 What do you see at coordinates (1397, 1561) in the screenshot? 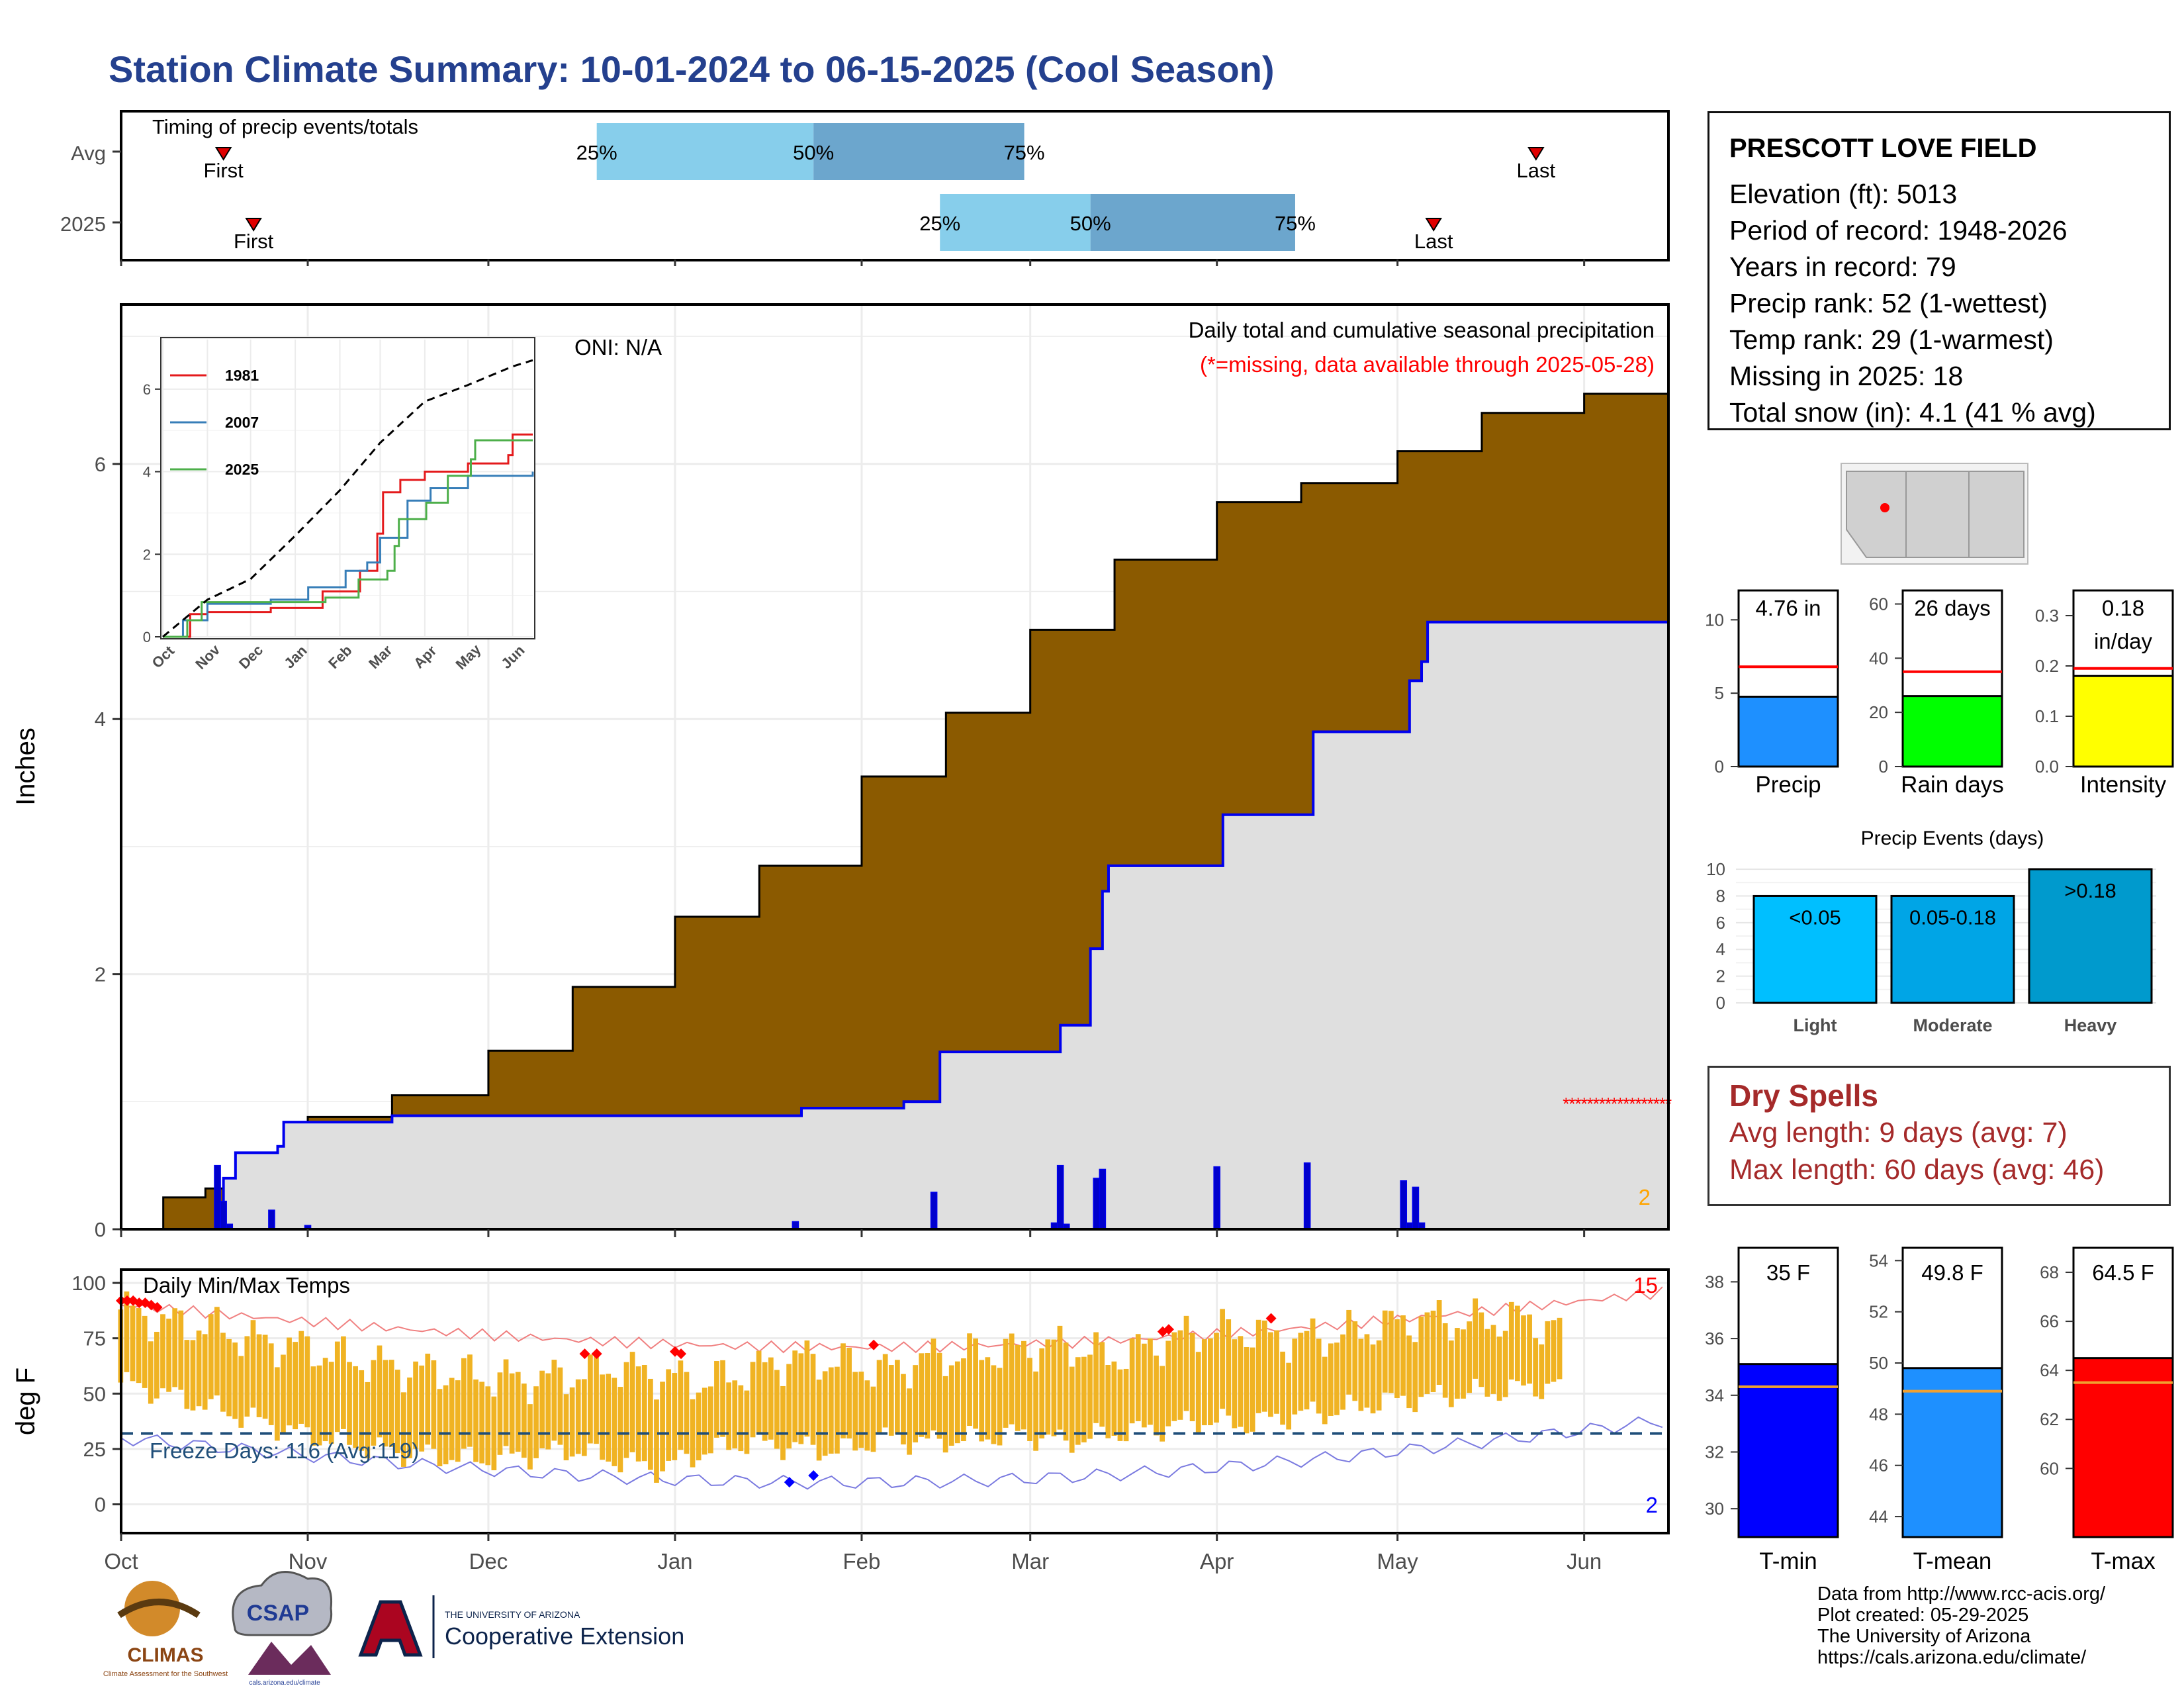
I see `x-month-label: May` at bounding box center [1397, 1561].